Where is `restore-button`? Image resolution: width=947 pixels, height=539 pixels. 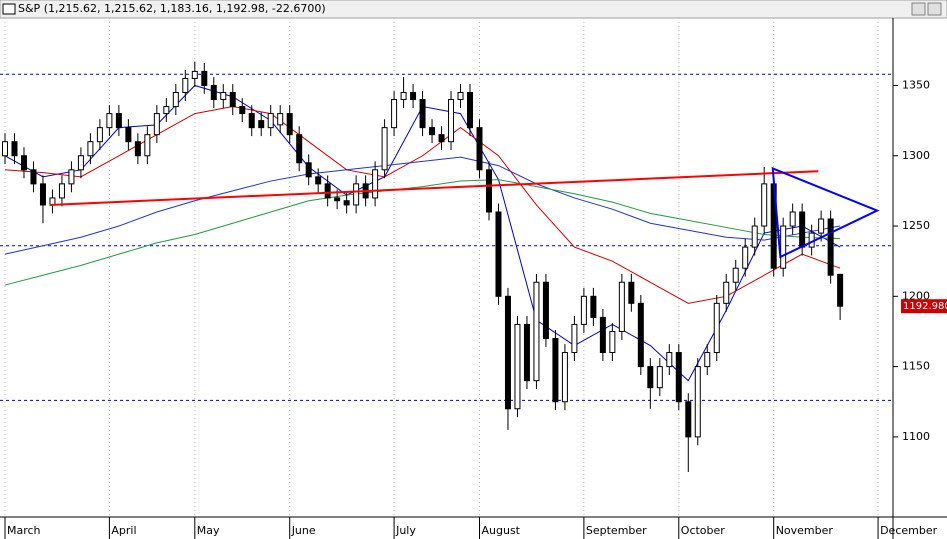
restore-button is located at coordinates (918, 9).